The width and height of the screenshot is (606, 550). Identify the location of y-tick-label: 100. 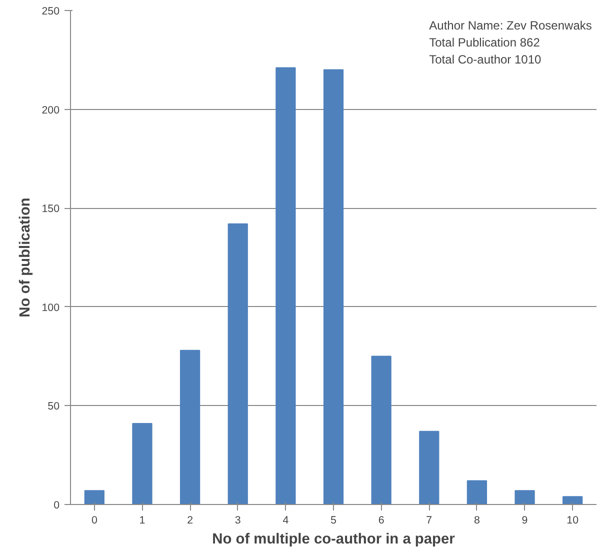
(51, 308).